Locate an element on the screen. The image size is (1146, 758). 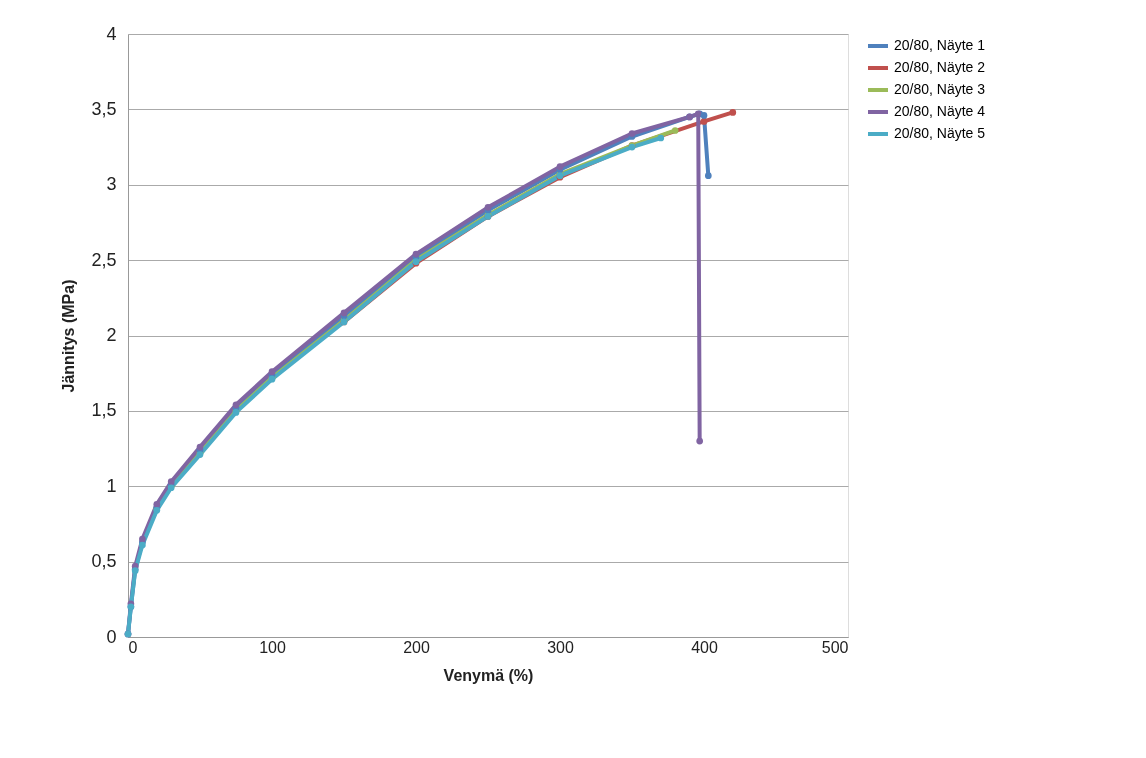
y-tick-label: 2,5 is located at coordinates (104, 259).